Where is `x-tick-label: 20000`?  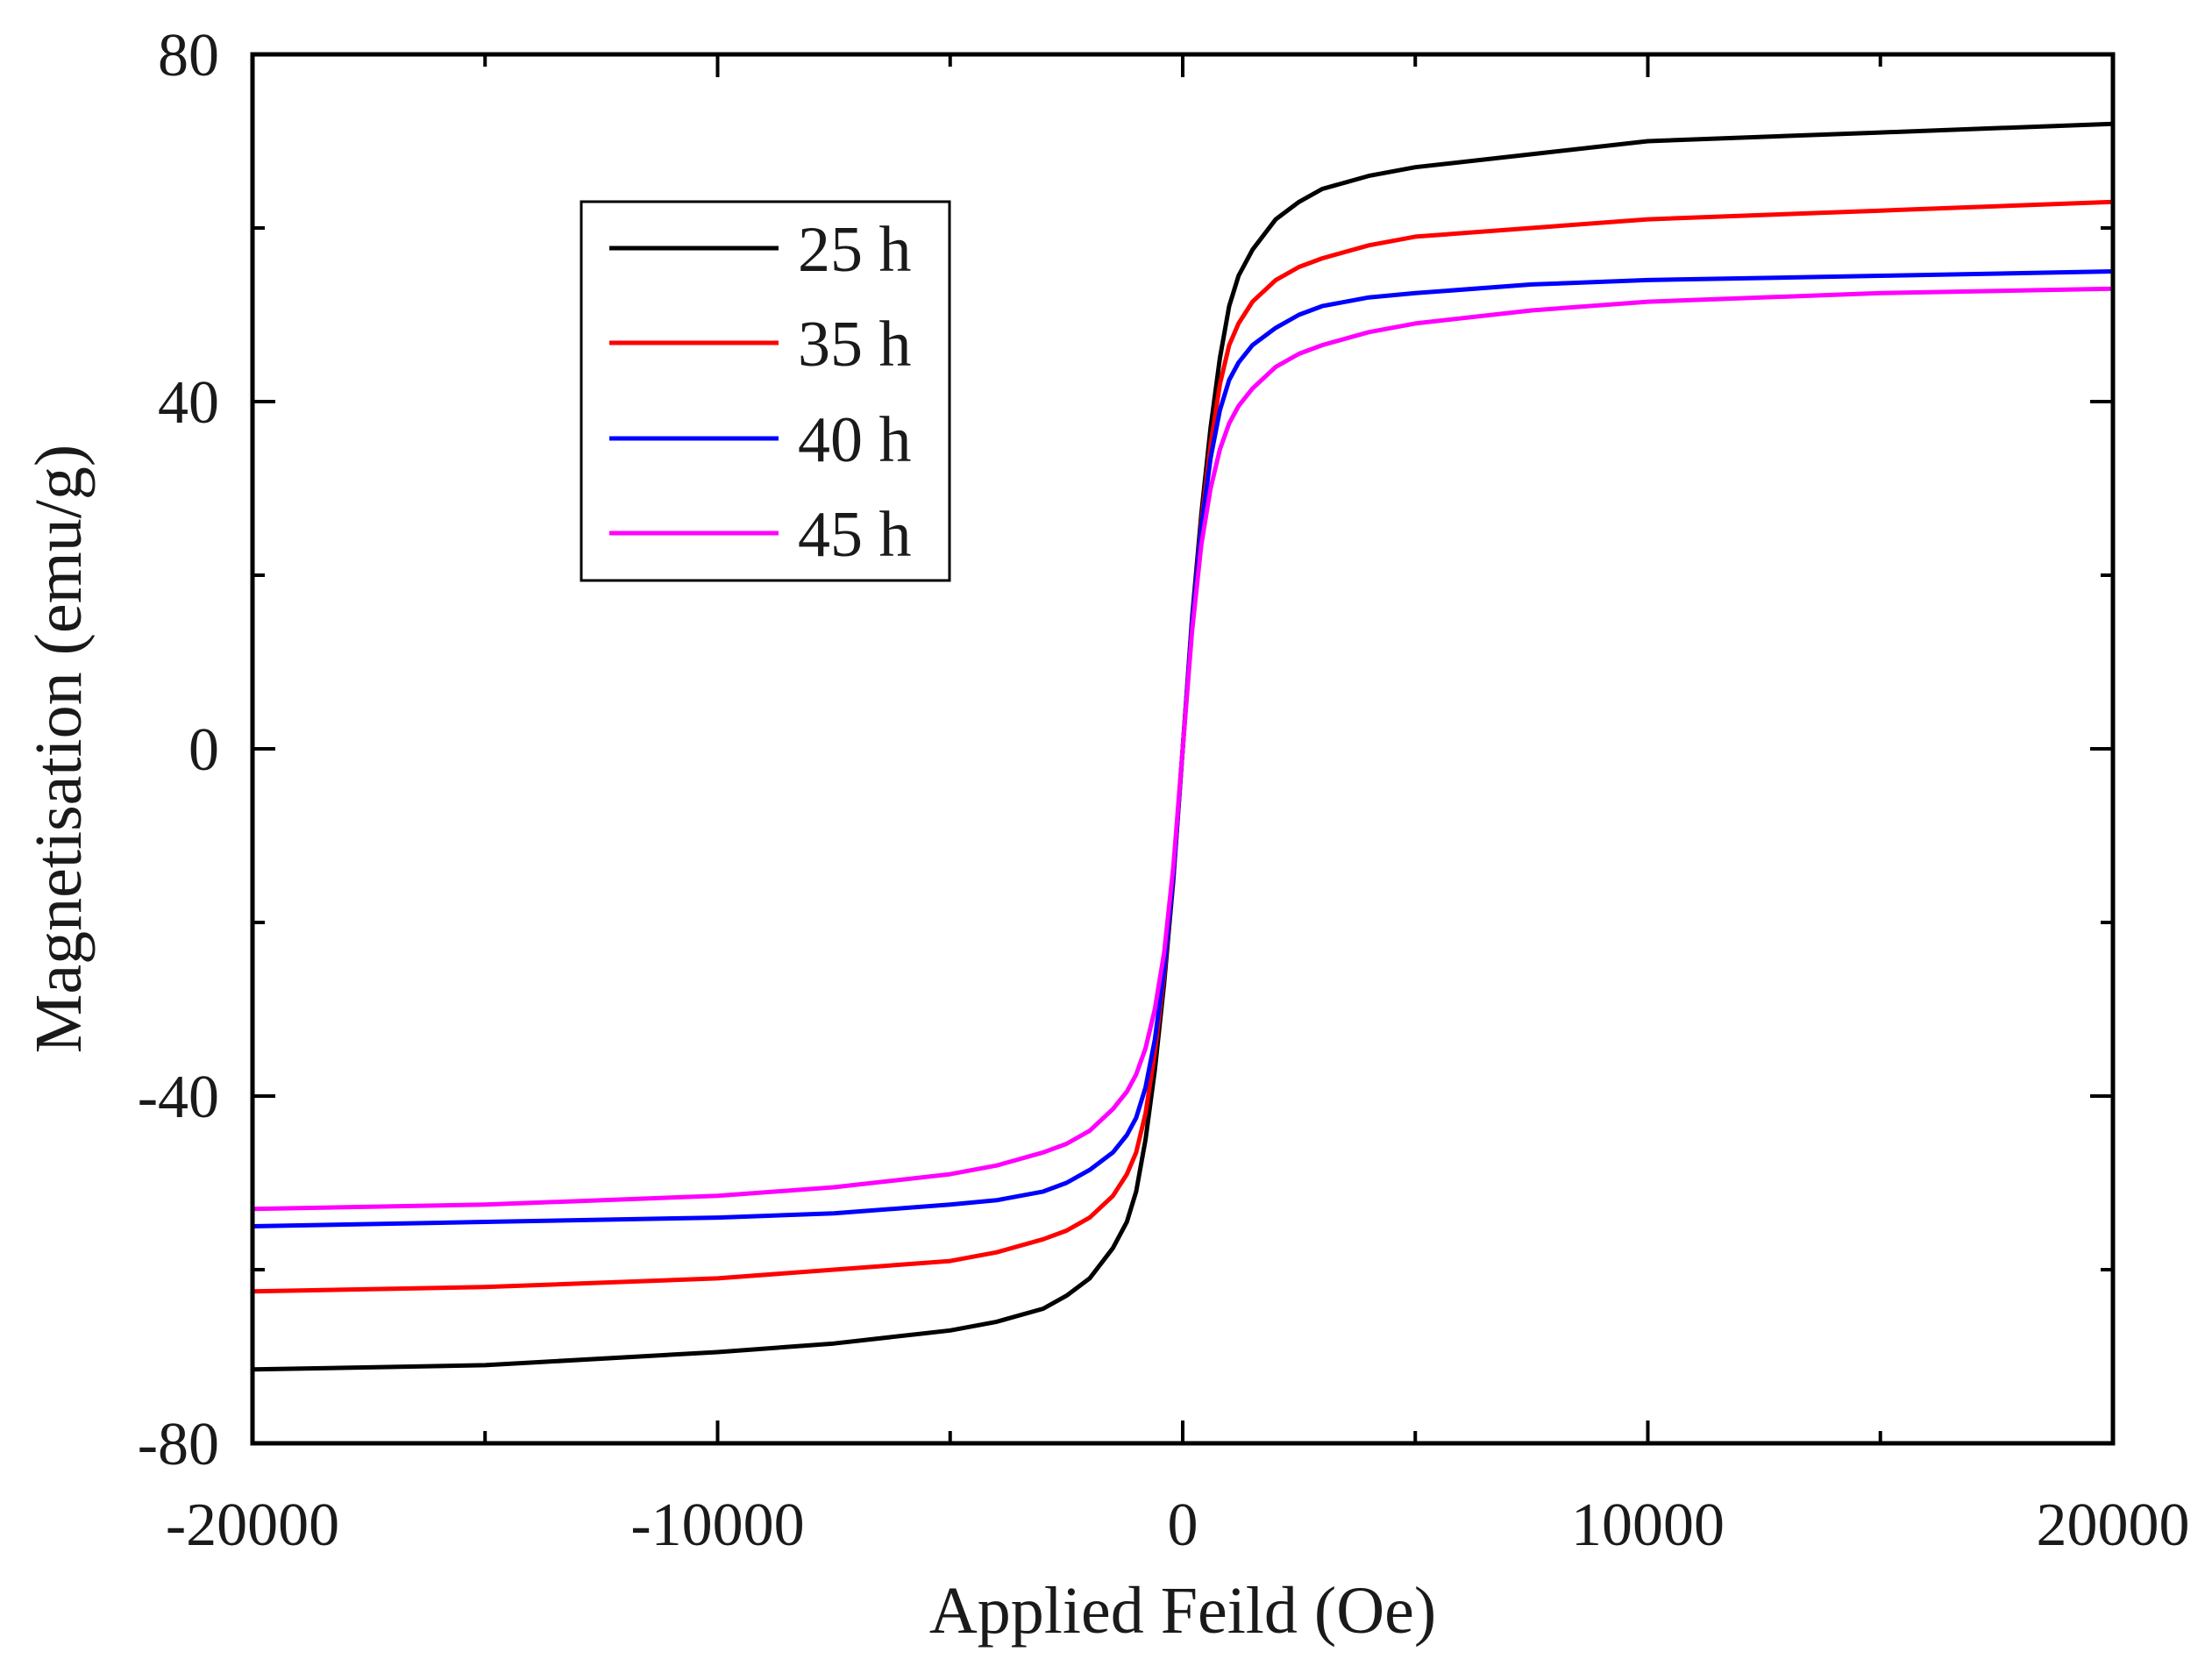
x-tick-label: 20000 is located at coordinates (2113, 1525).